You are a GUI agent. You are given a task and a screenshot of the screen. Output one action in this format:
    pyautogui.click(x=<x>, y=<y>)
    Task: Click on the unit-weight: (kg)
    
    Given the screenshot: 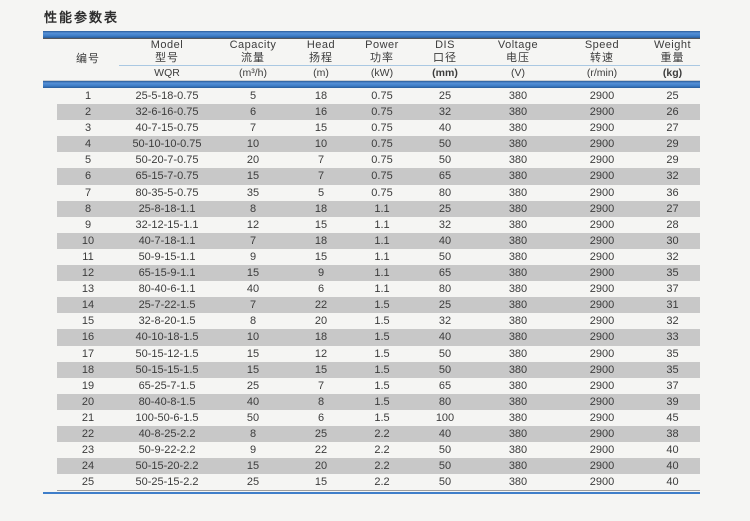 What is the action you would take?
    pyautogui.click(x=672, y=72)
    